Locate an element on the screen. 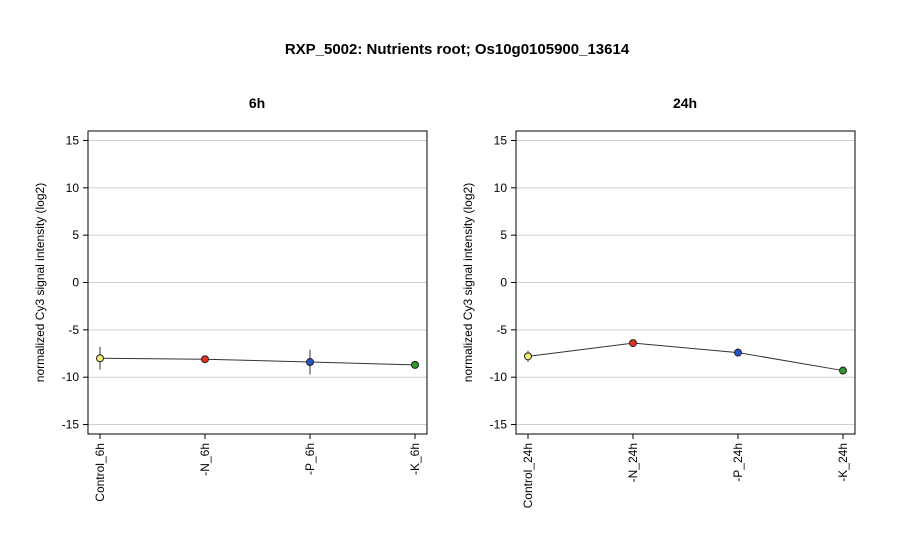 Image resolution: width=900 pixels, height=550 pixels. panel-title: 24h is located at coordinates (685, 103).